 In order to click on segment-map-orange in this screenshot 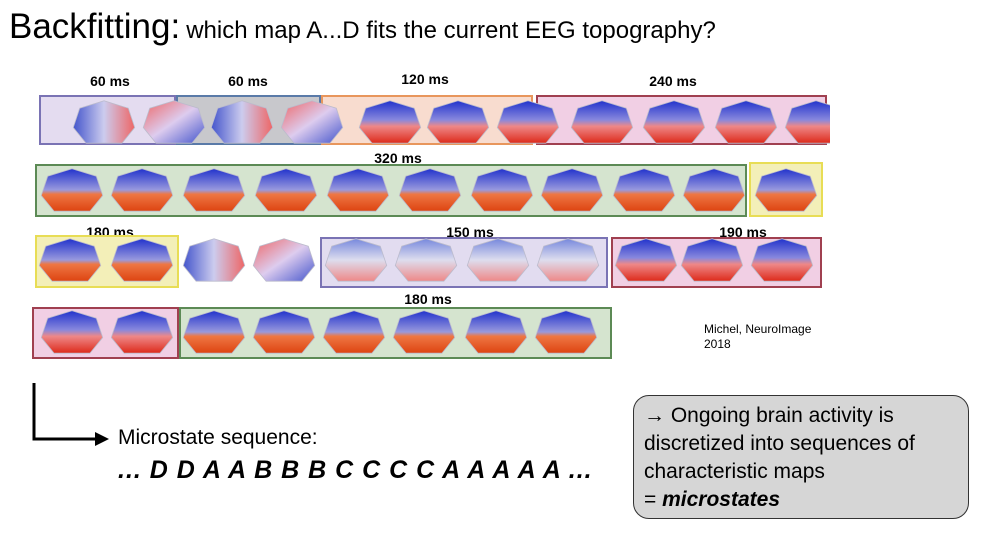, I will do `click(427, 120)`.